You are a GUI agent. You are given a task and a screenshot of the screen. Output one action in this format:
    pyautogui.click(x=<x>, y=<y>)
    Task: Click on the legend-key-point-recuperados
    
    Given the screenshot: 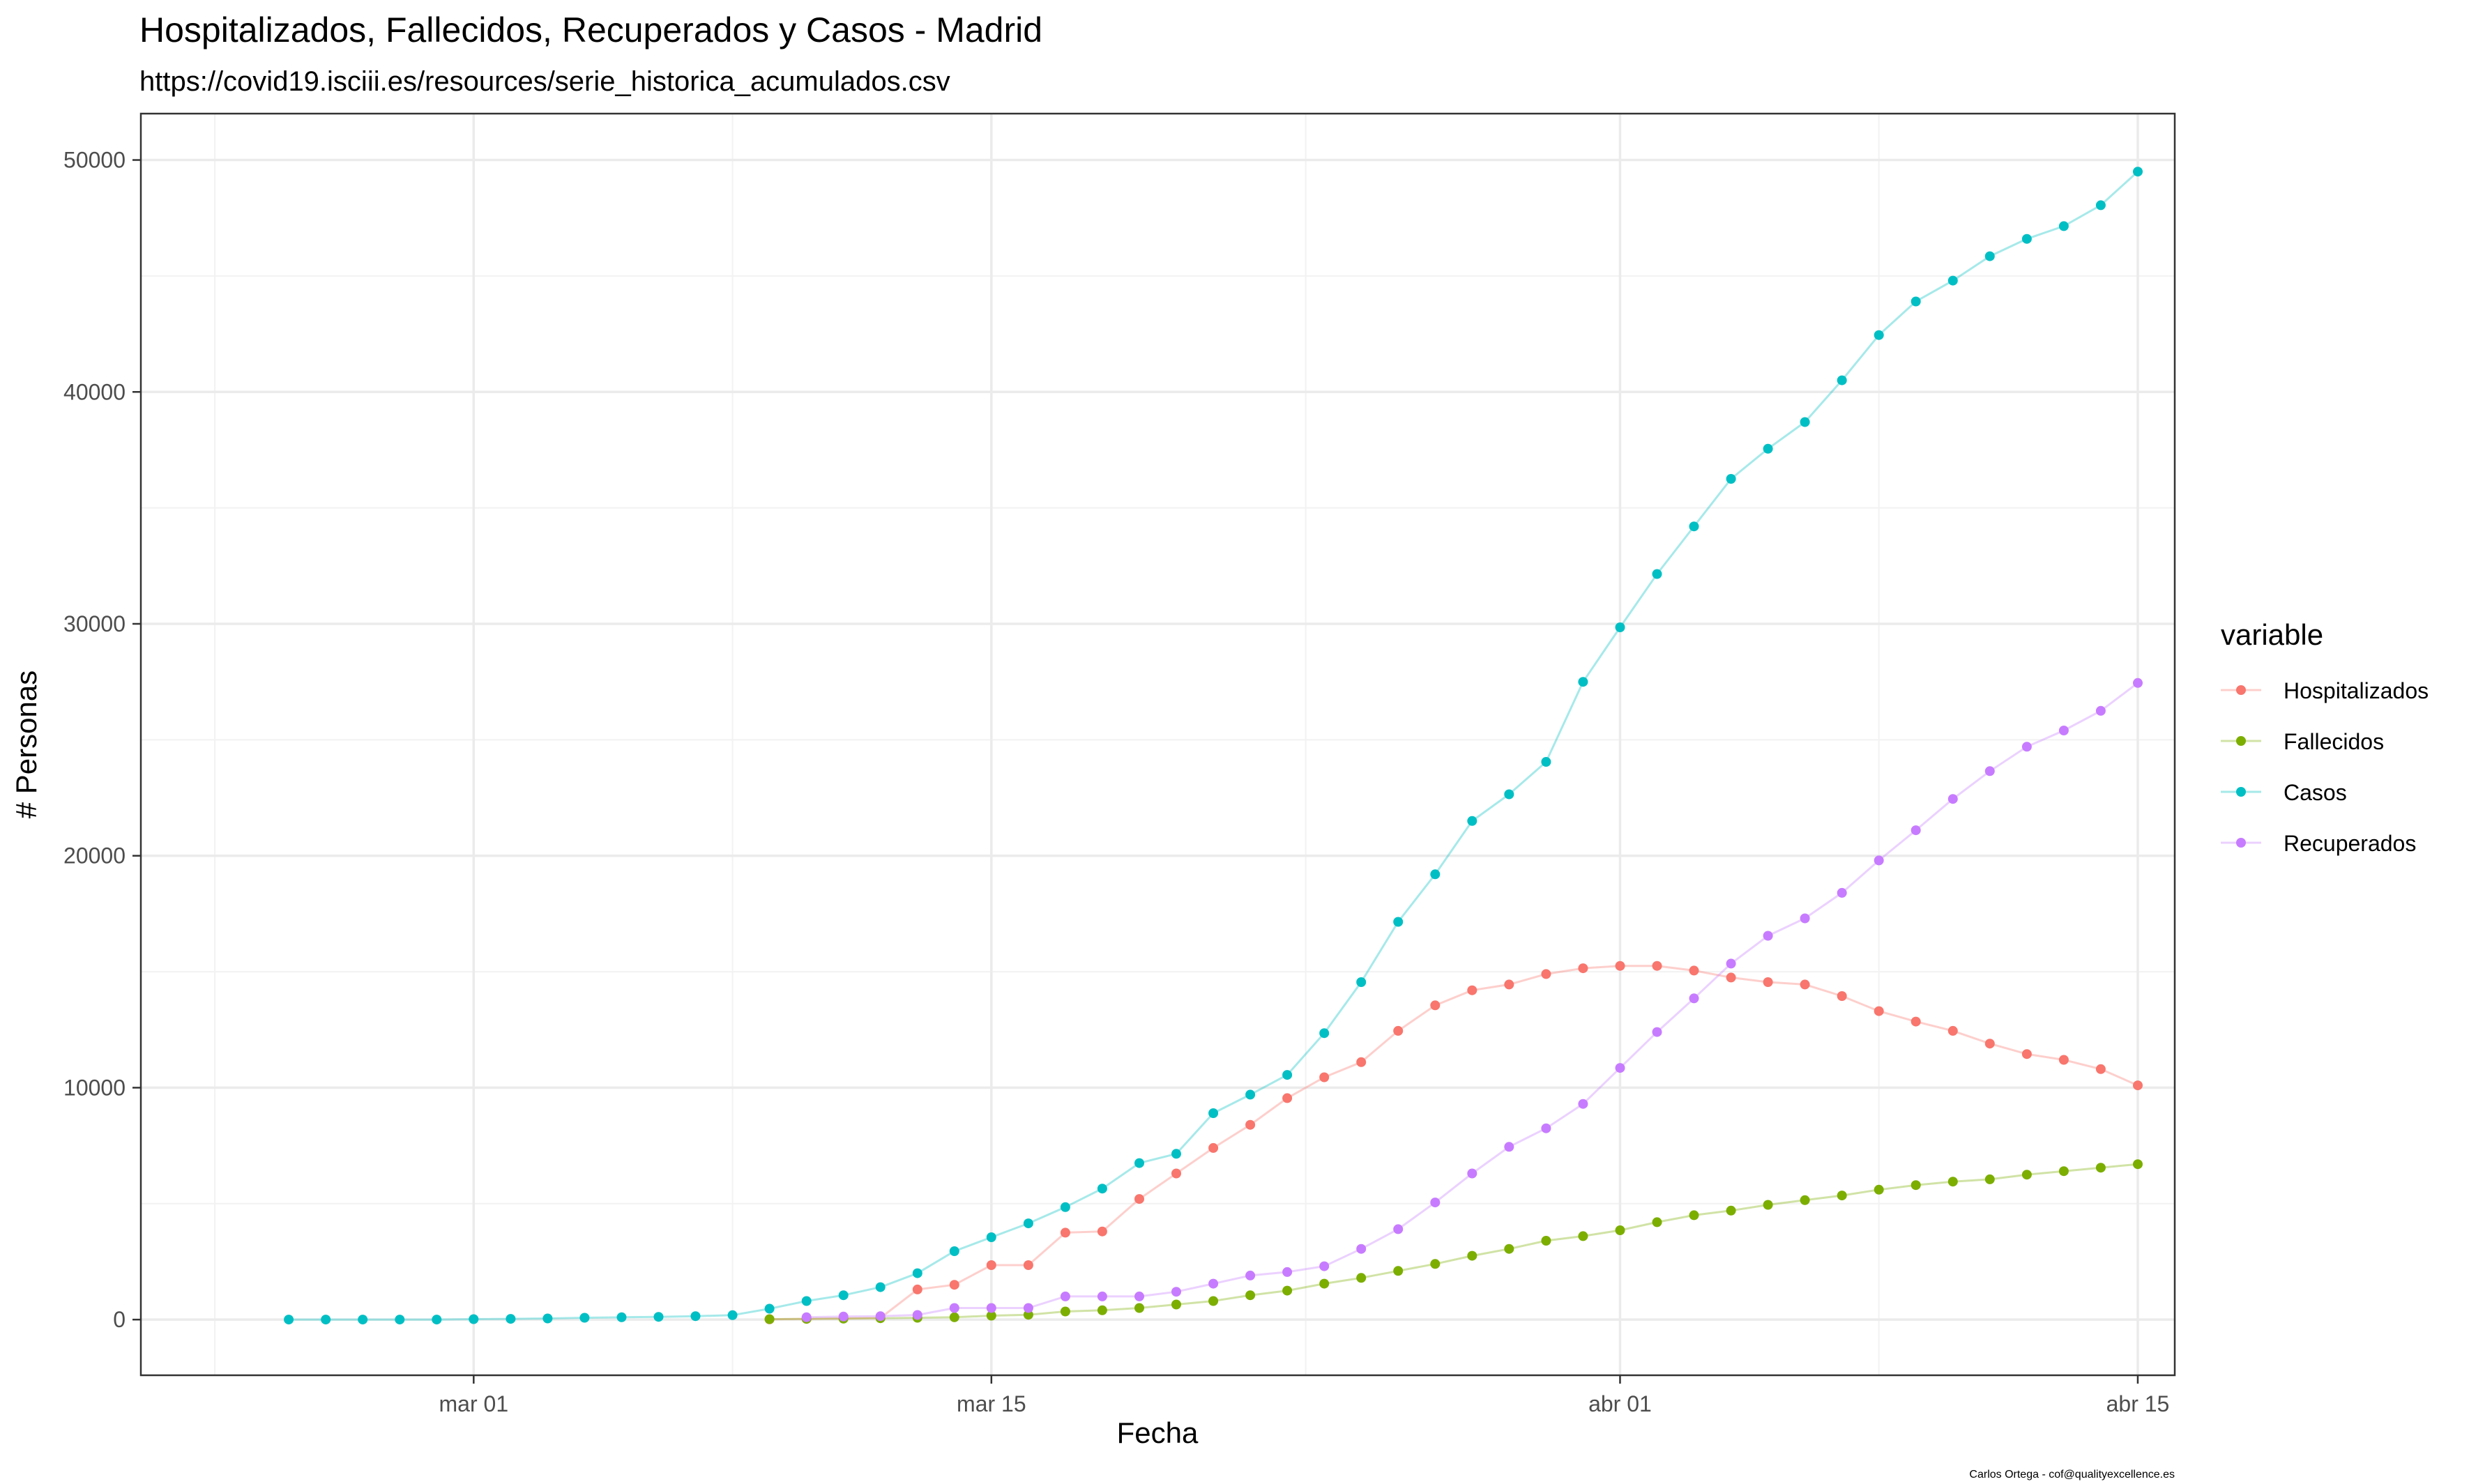 What is the action you would take?
    pyautogui.click(x=2241, y=843)
    